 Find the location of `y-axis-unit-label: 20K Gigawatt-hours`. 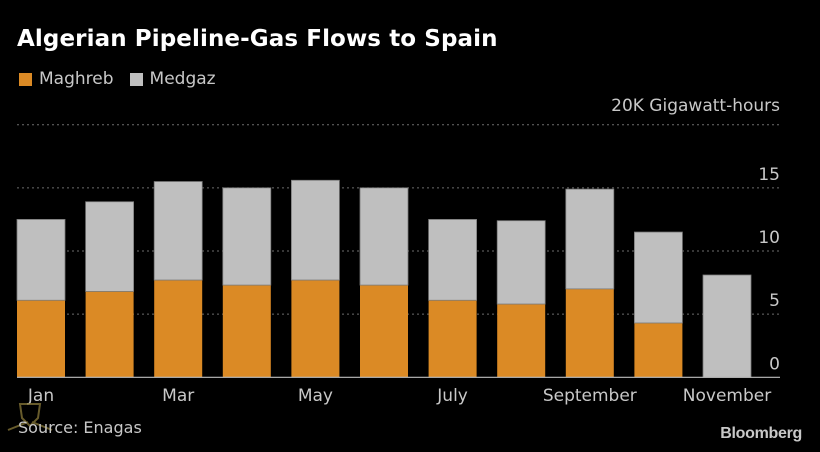

y-axis-unit-label: 20K Gigawatt-hours is located at coordinates (695, 106).